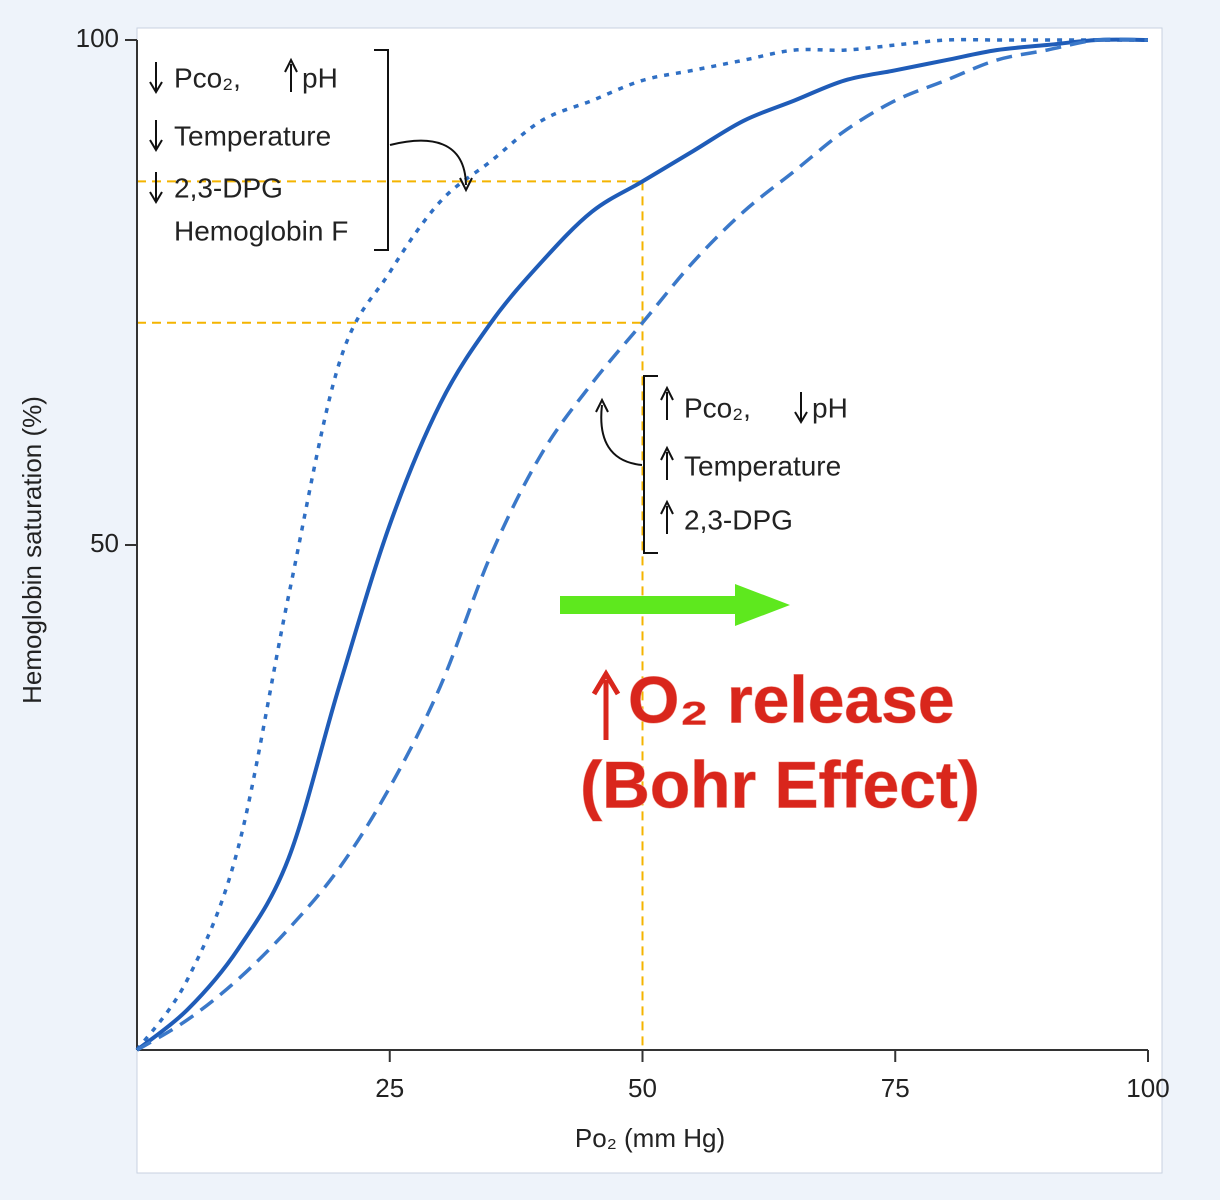 The width and height of the screenshot is (1220, 1200). Describe the element at coordinates (261, 230) in the screenshot. I see `annotation-text: Hemoglobin F` at that location.